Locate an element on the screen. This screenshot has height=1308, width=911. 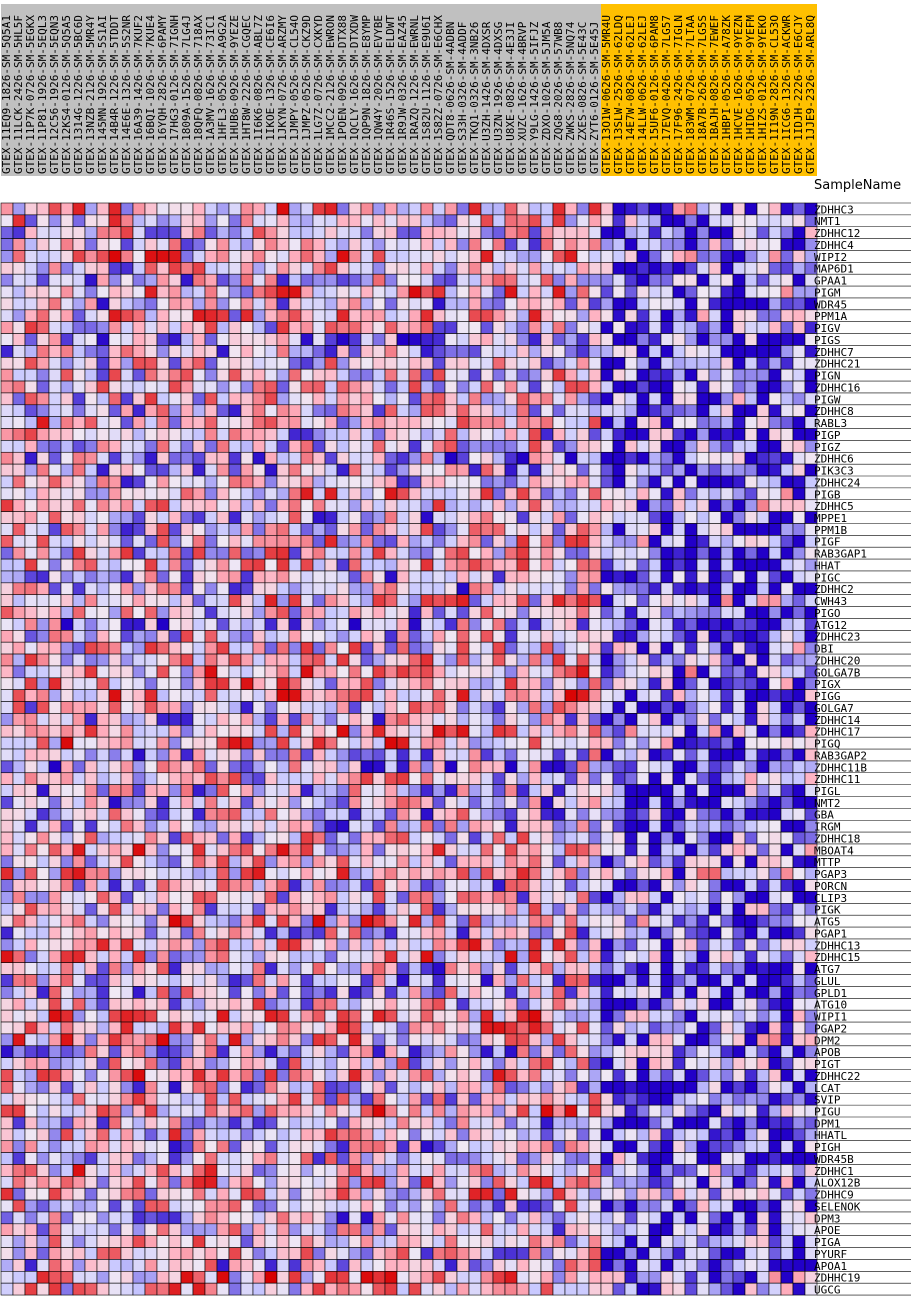
column-label: GTEX-1JMPZ-0526-SM-CKZ9D is located at coordinates (306, 94).